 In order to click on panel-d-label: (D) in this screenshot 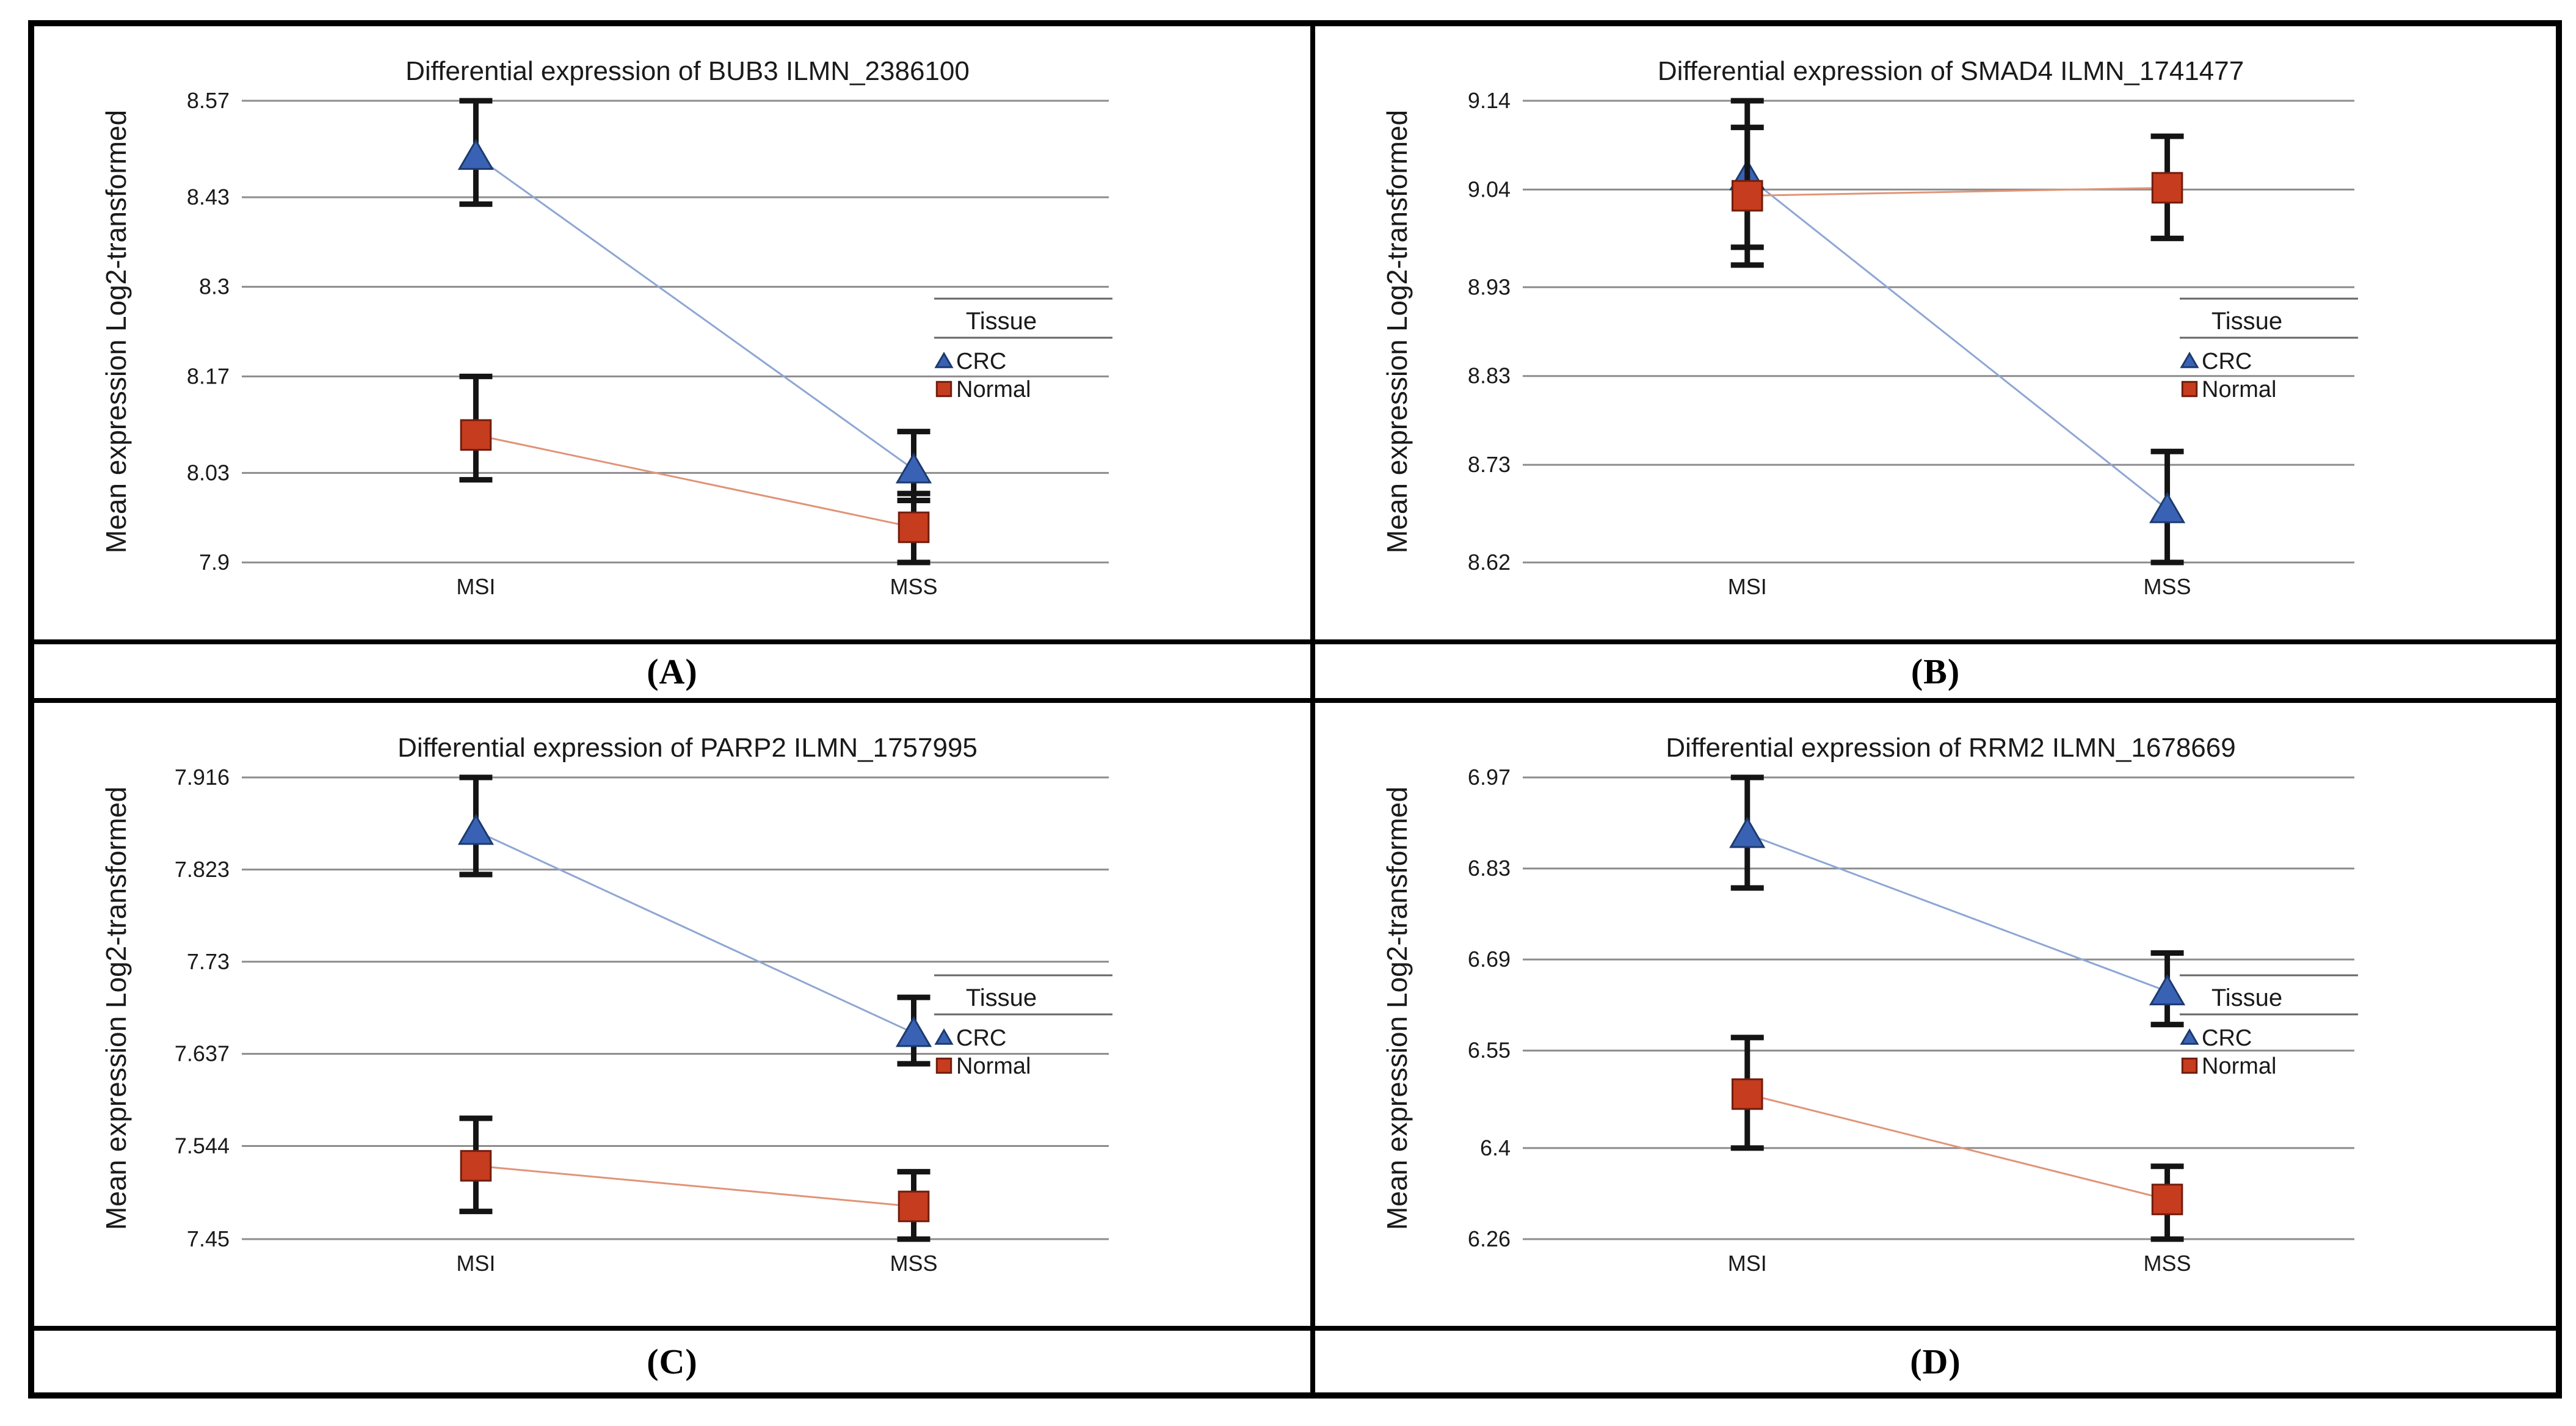, I will do `click(1935, 1361)`.